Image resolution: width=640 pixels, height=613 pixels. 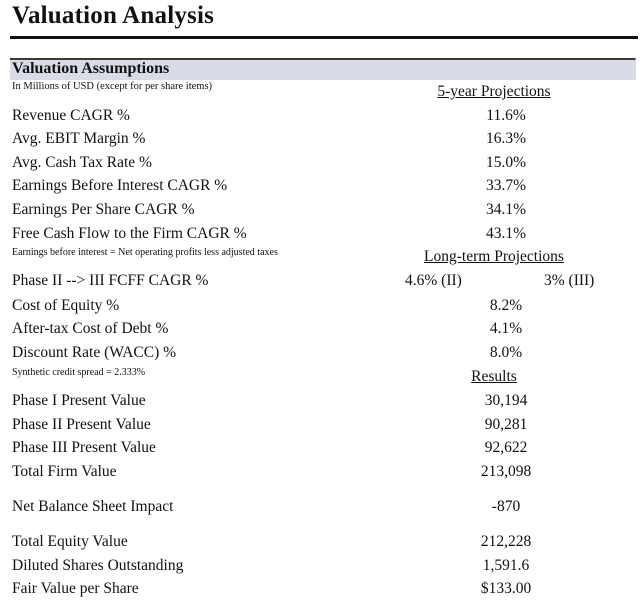 What do you see at coordinates (322, 401) in the screenshot?
I see `table-row: Phase I Present Value 30,194` at bounding box center [322, 401].